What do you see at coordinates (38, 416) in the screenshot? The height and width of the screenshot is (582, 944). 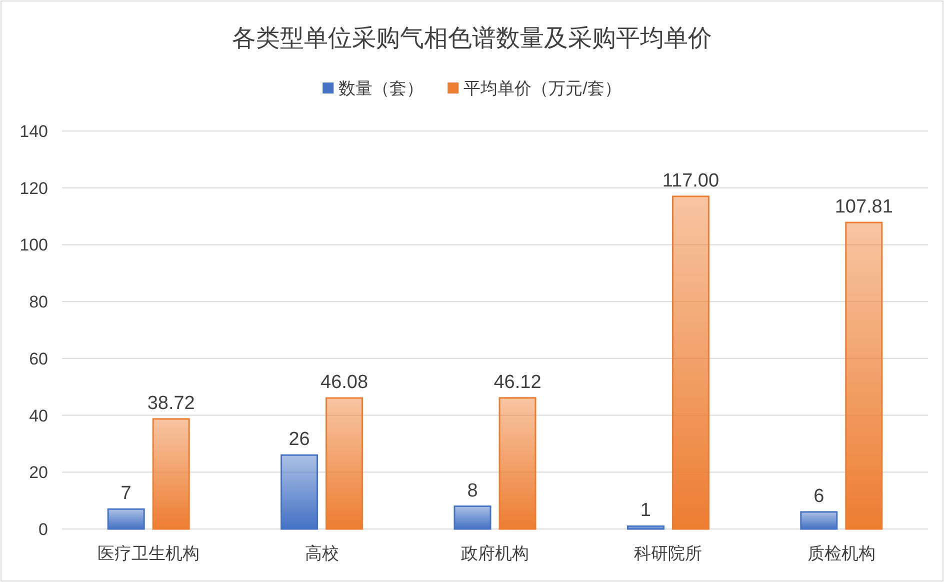 I see `y-tick-label: 40` at bounding box center [38, 416].